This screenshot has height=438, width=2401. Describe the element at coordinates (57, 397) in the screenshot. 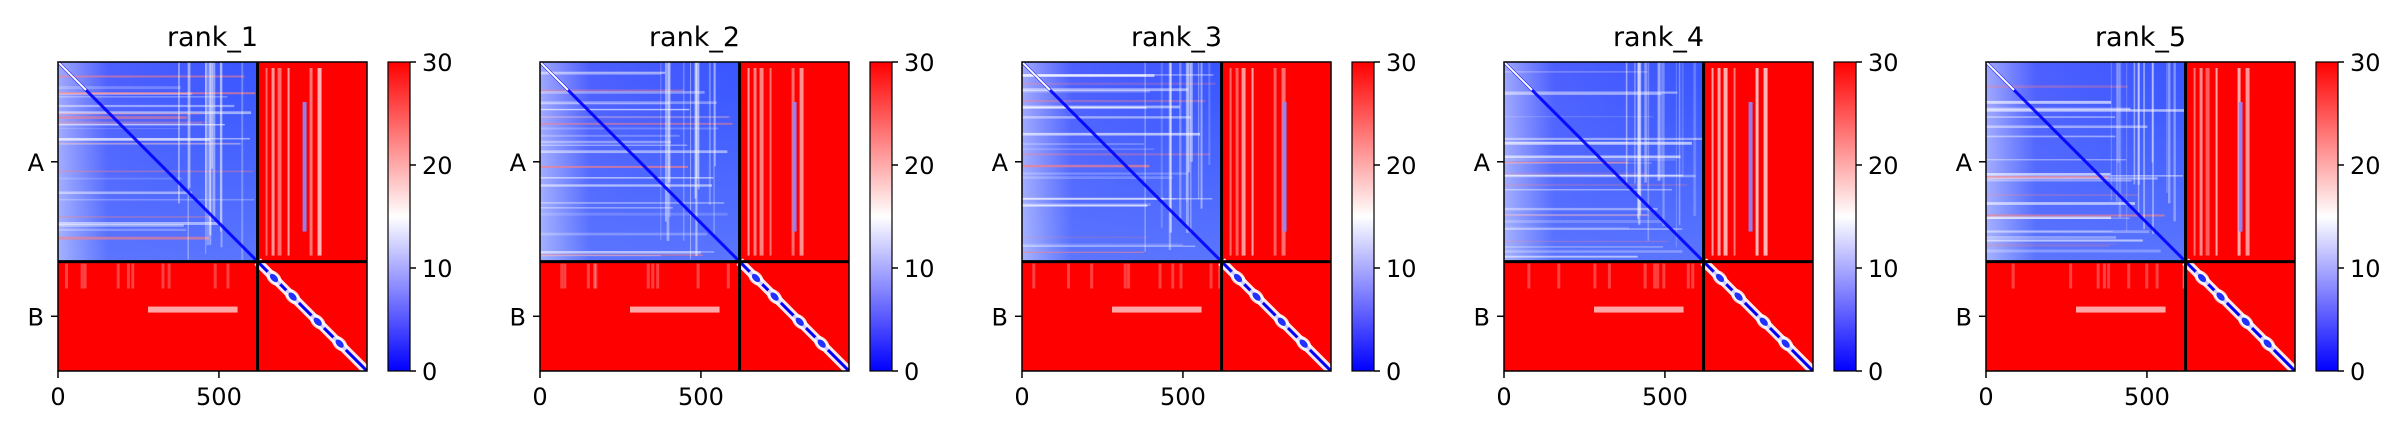

I see `x-tick-label: 0` at that location.